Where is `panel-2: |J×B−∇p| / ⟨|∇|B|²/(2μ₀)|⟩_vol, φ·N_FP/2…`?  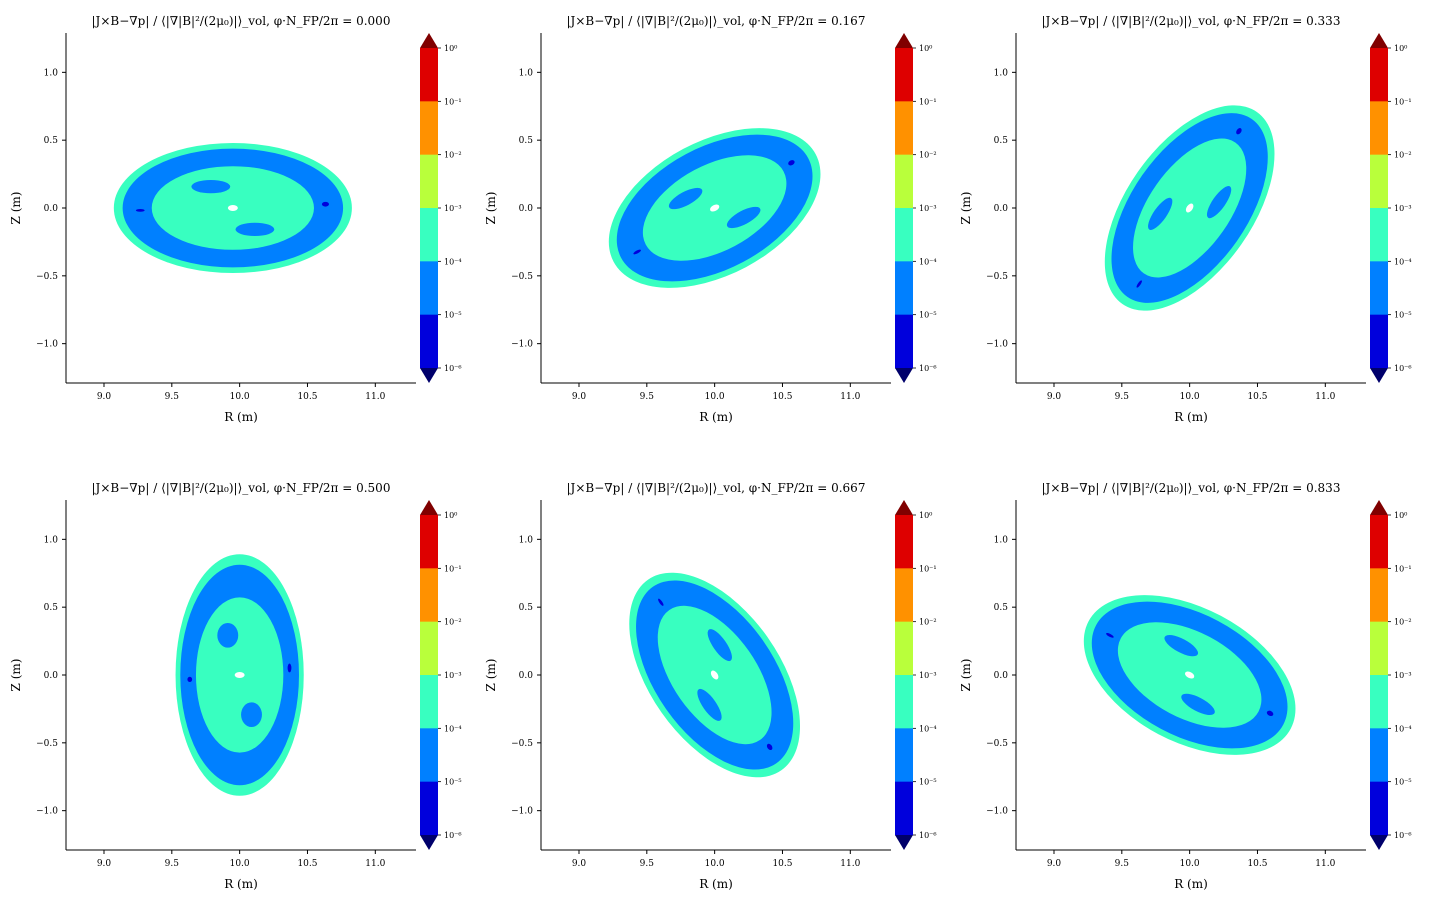 panel-2: |J×B−∇p| / ⟨|∇|B|²/(2μ₀)|⟩_vol, φ·N_FP/2… is located at coordinates (710, 219).